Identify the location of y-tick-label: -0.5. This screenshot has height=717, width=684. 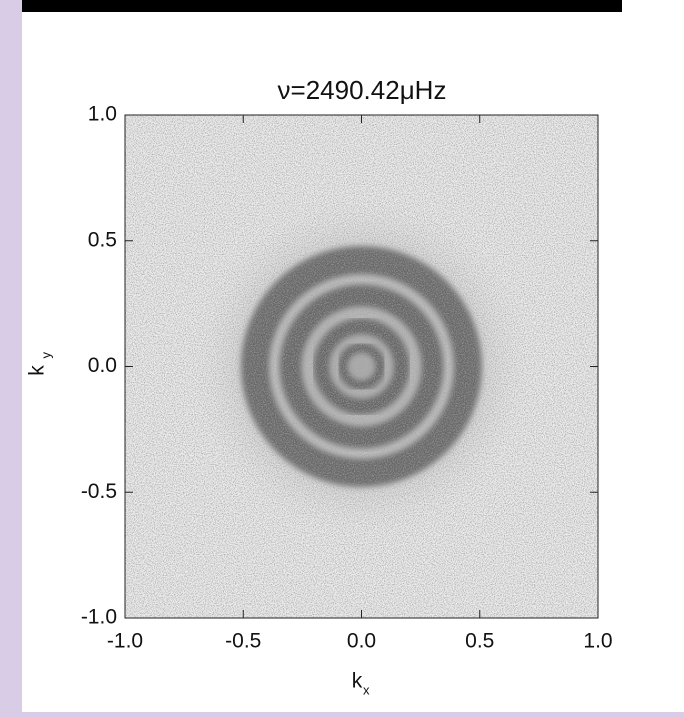
(99, 491).